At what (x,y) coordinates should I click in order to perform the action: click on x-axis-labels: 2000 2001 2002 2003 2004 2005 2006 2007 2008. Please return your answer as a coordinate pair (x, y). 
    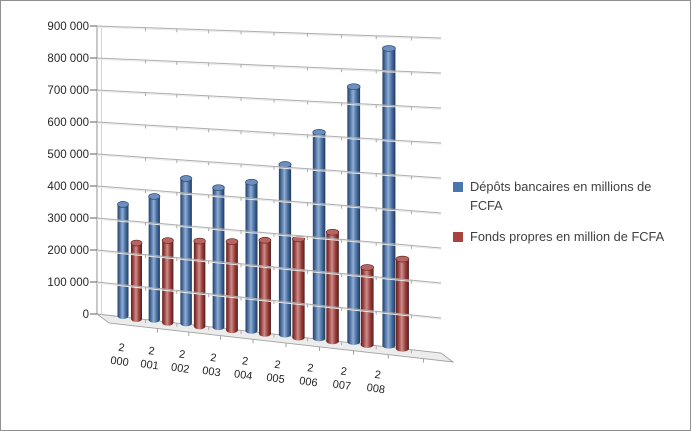
    Looking at the image, I should click on (249, 369).